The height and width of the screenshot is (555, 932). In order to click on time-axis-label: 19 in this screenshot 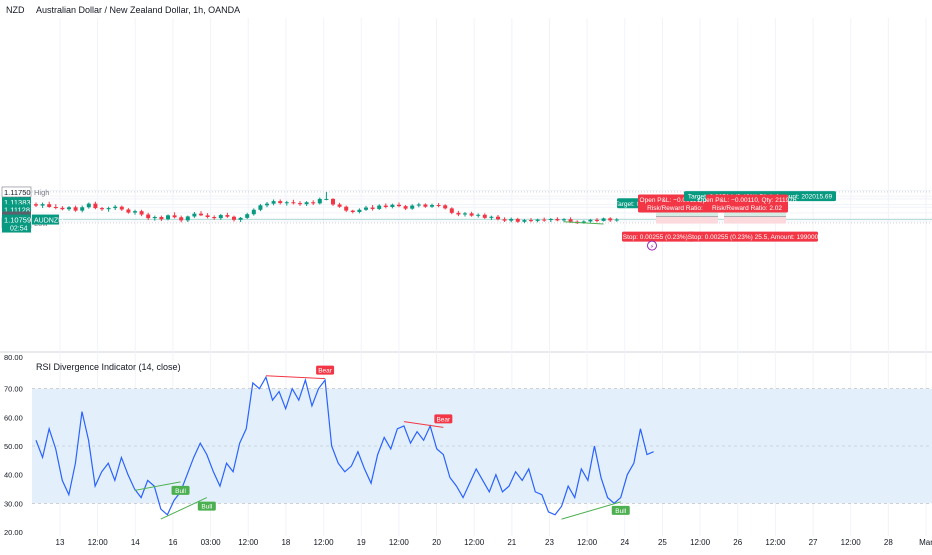, I will do `click(361, 542)`.